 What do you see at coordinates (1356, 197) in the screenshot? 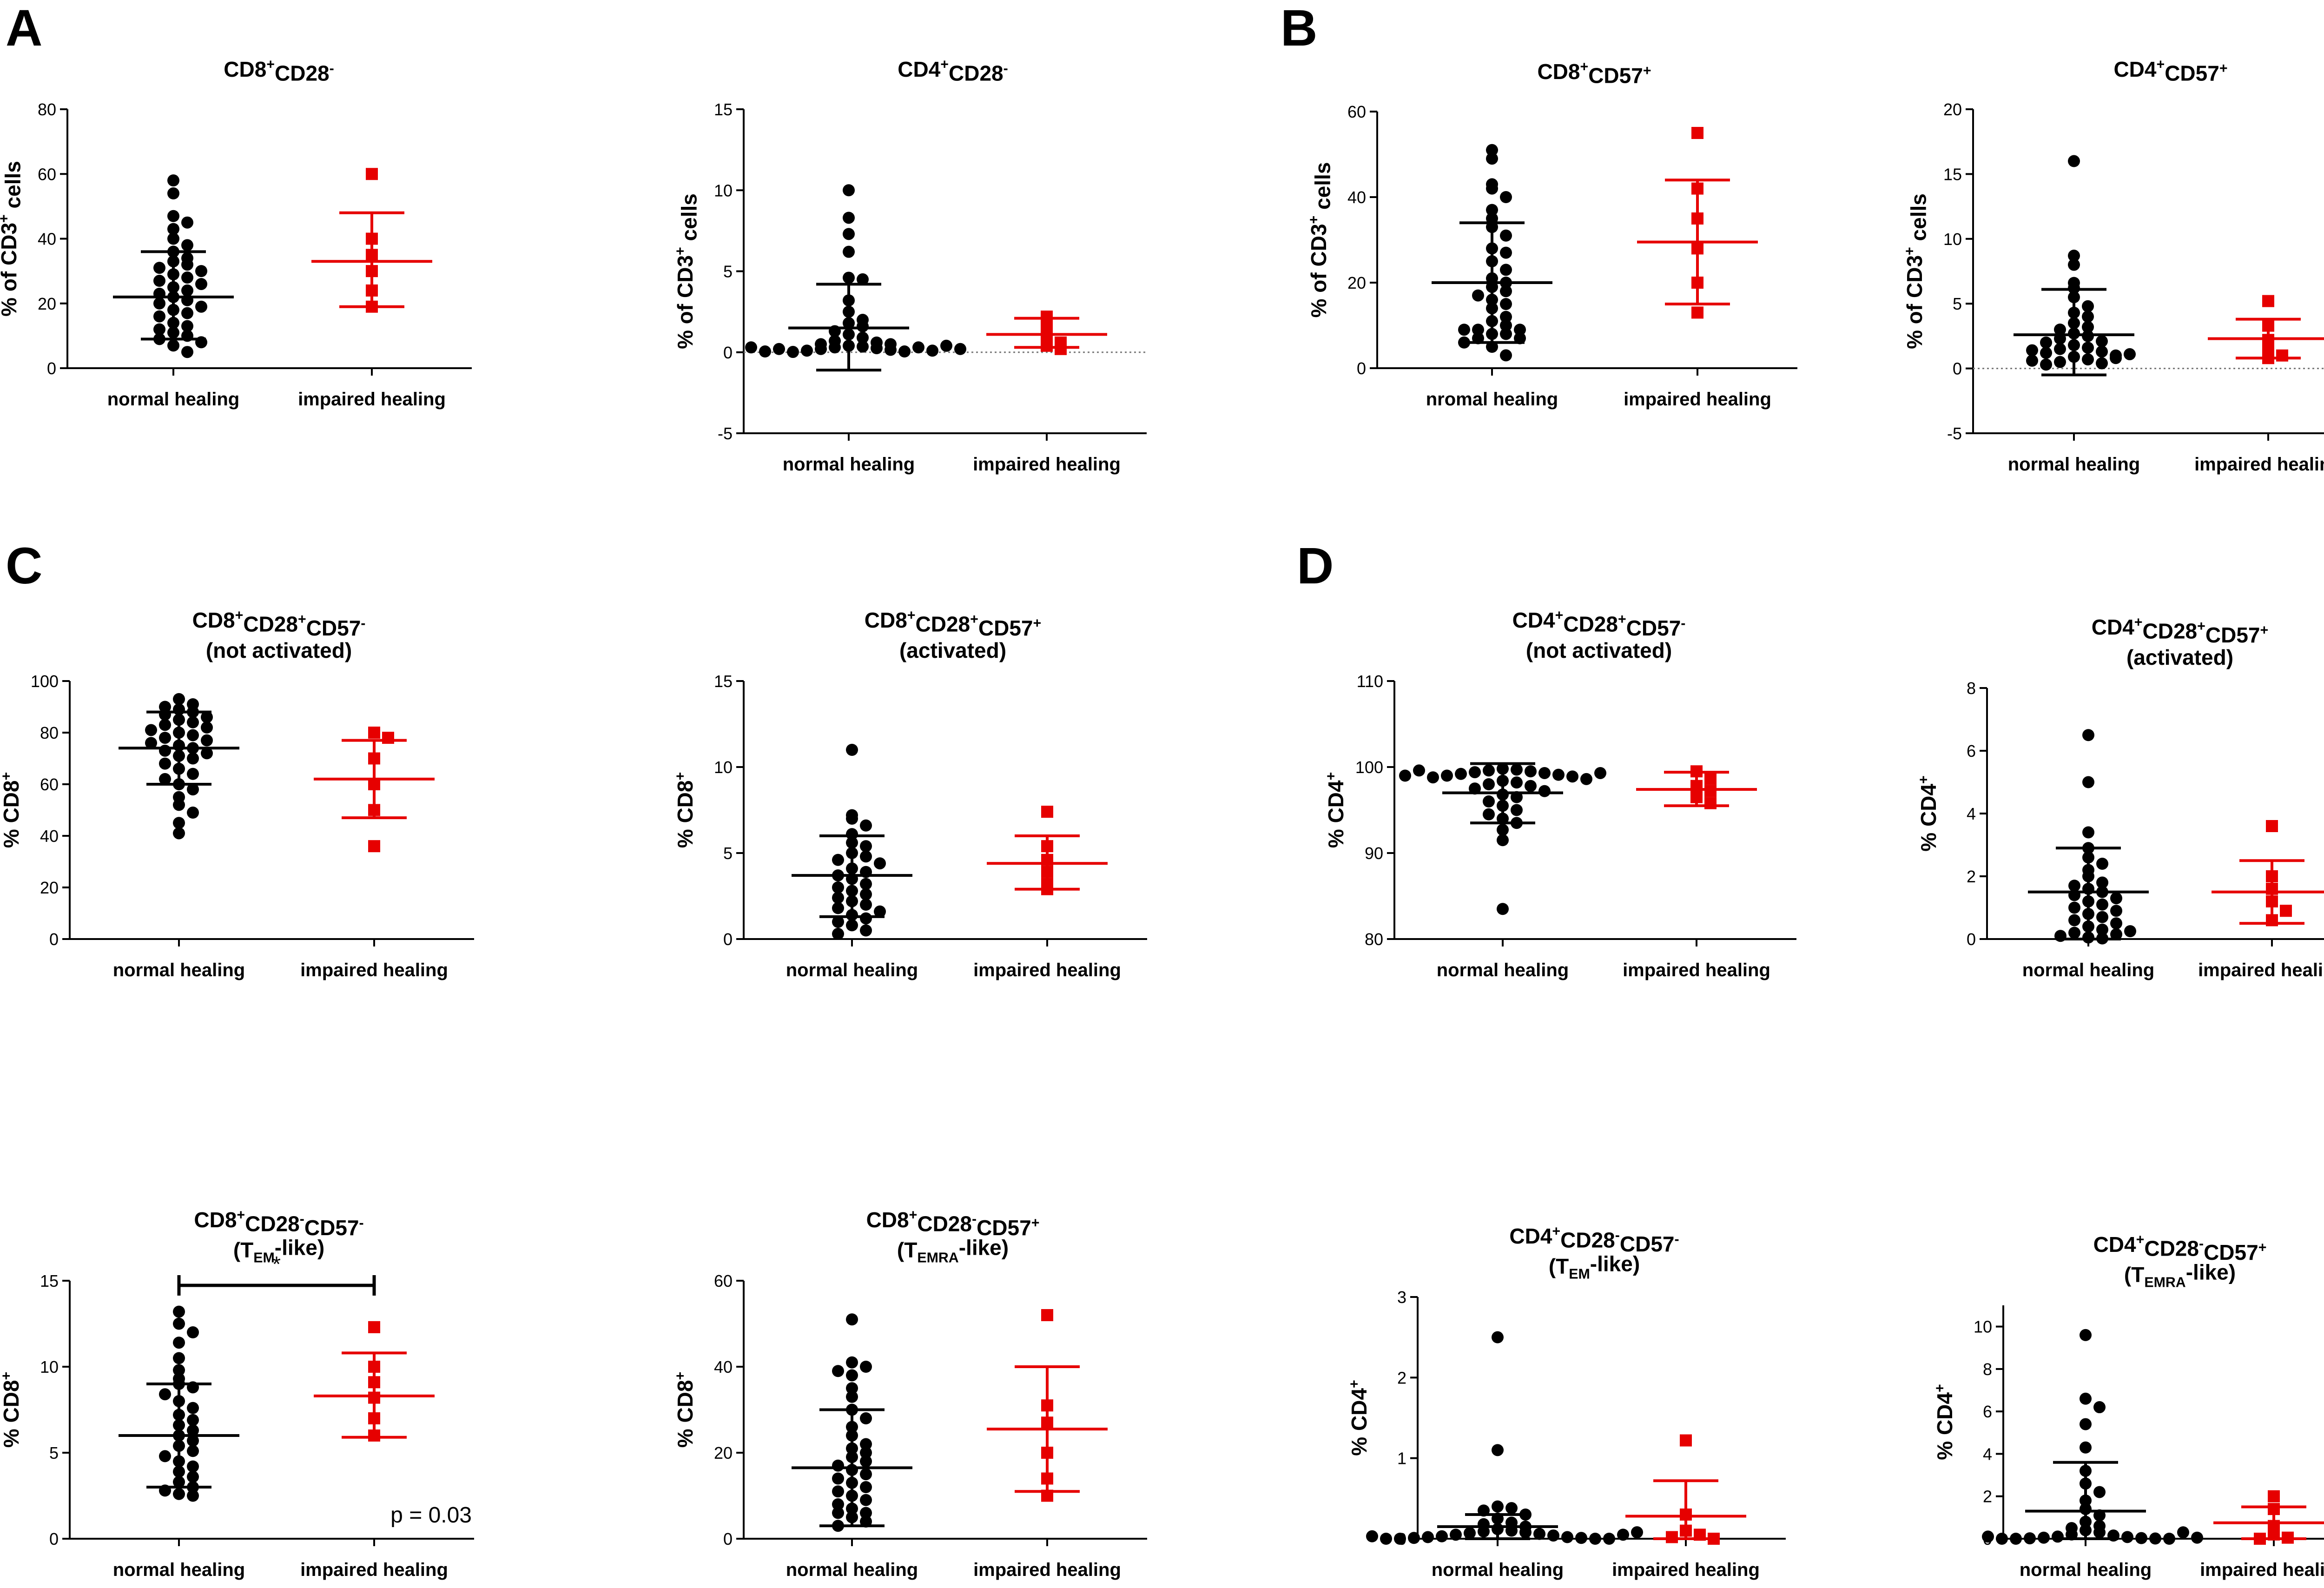
I see `y-tick-label: 40` at bounding box center [1356, 197].